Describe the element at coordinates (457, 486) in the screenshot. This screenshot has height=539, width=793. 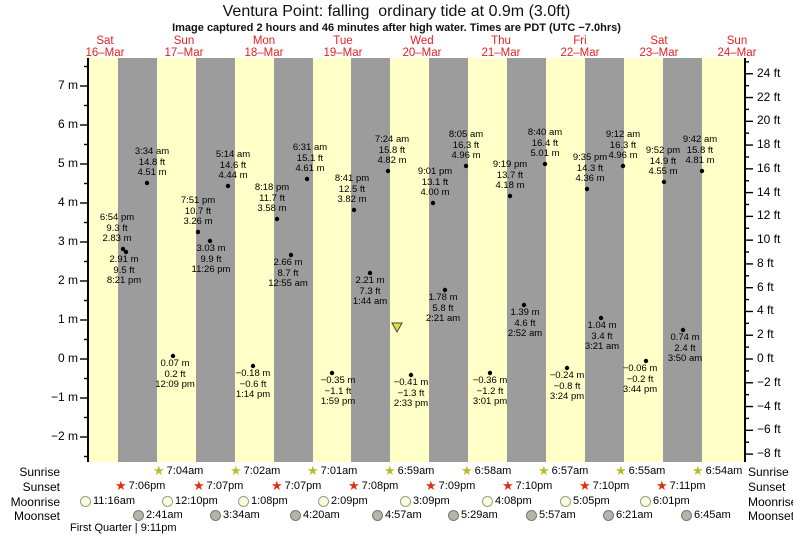
I see `astro-time: 7:09pm` at that location.